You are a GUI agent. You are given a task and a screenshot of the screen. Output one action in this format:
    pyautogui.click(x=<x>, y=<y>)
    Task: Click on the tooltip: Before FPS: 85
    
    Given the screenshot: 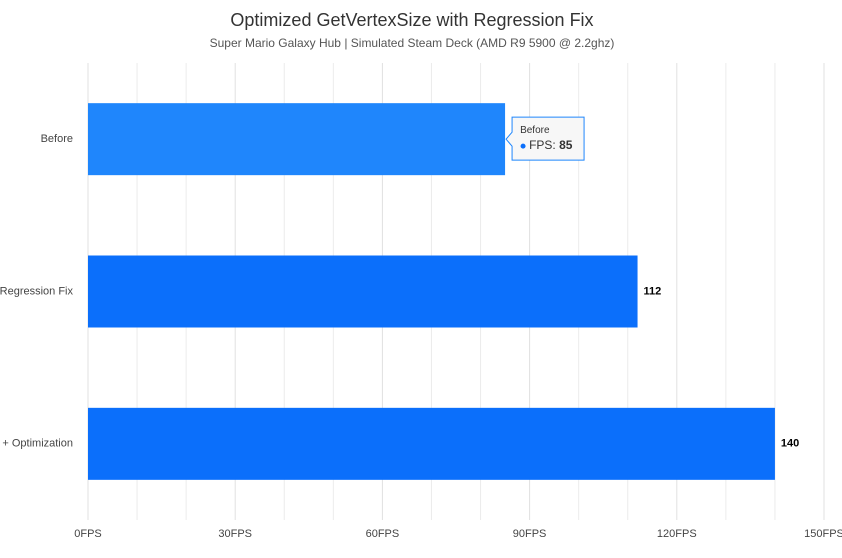 What is the action you would take?
    pyautogui.click(x=545, y=138)
    